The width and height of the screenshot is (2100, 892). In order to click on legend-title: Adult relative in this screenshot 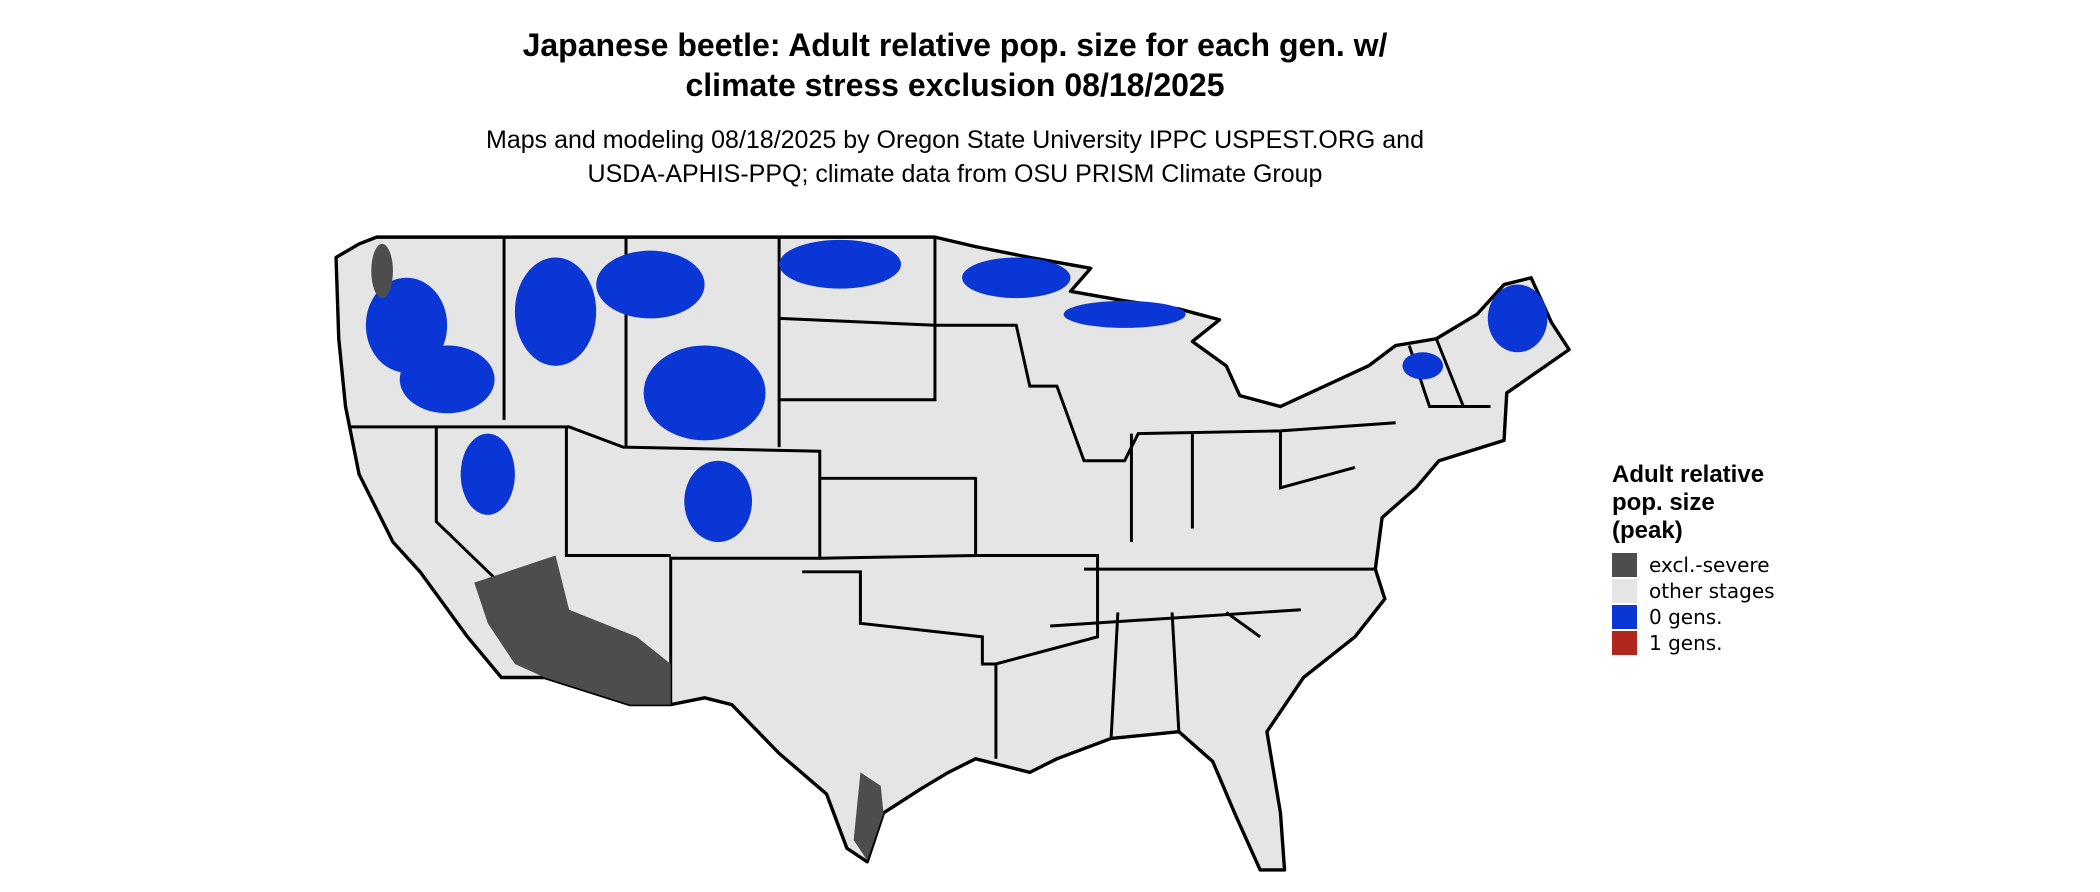, I will do `click(1688, 474)`.